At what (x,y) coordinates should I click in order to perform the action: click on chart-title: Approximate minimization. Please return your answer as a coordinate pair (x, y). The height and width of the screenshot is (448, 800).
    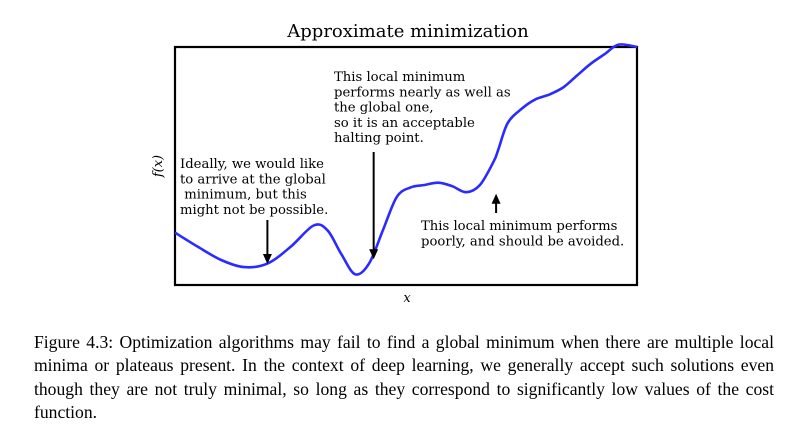
    Looking at the image, I should click on (407, 31).